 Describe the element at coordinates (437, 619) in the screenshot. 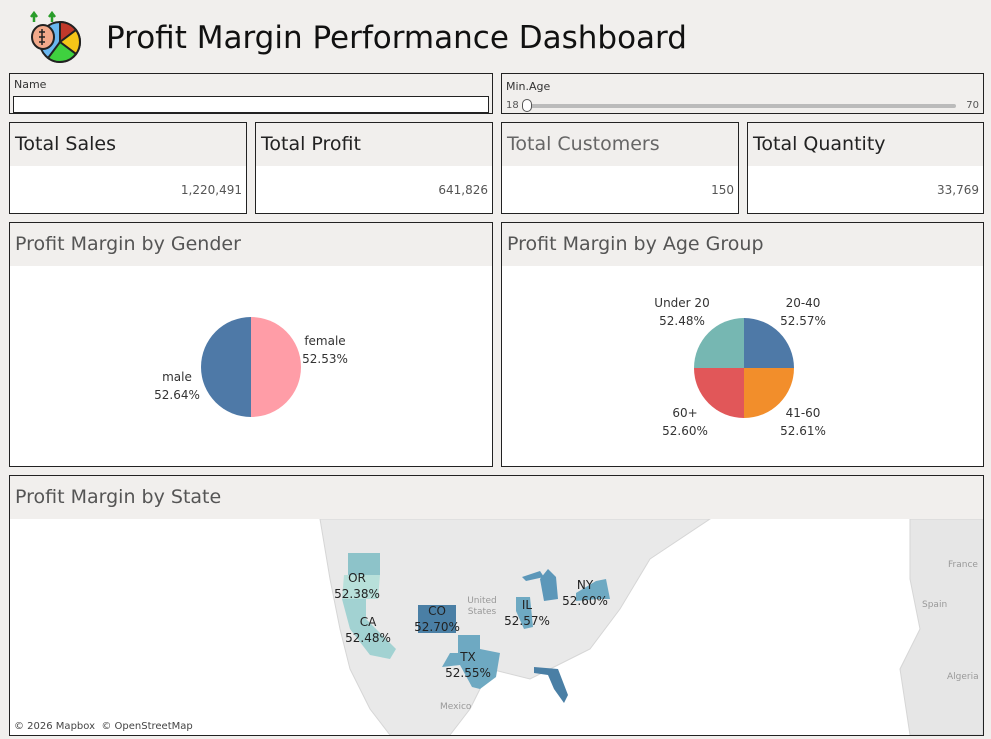

I see `state-CO` at that location.